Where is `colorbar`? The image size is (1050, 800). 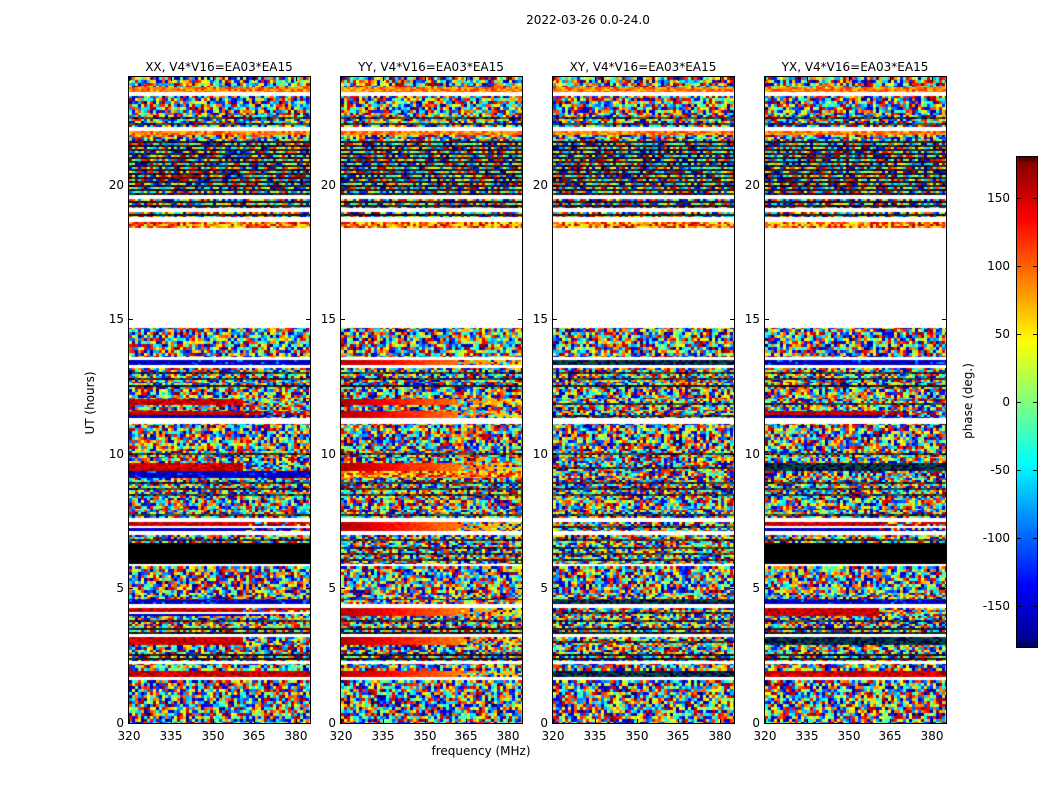
colorbar is located at coordinates (1027, 402).